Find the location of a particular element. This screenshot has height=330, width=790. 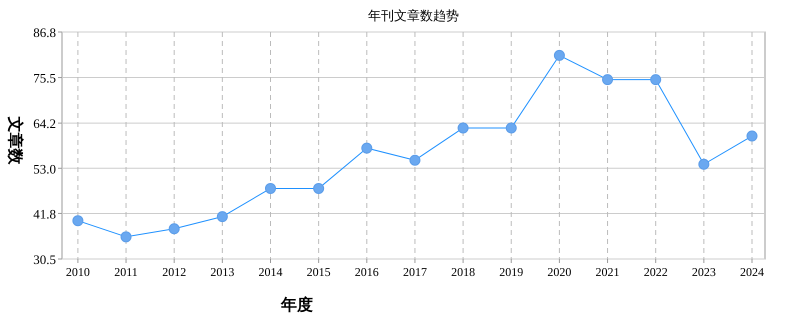

y-tick-label: 30.5 is located at coordinates (44, 259).